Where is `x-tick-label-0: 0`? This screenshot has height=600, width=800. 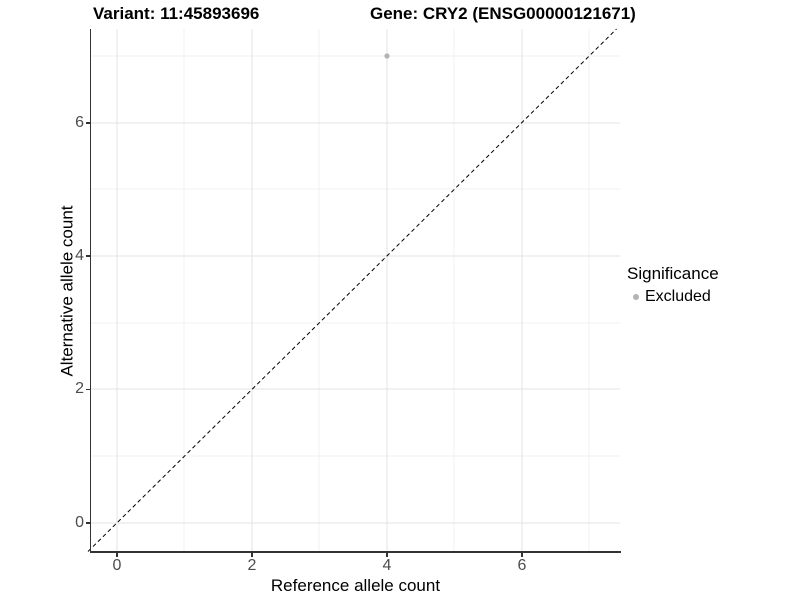
x-tick-label-0: 0 is located at coordinates (117, 565).